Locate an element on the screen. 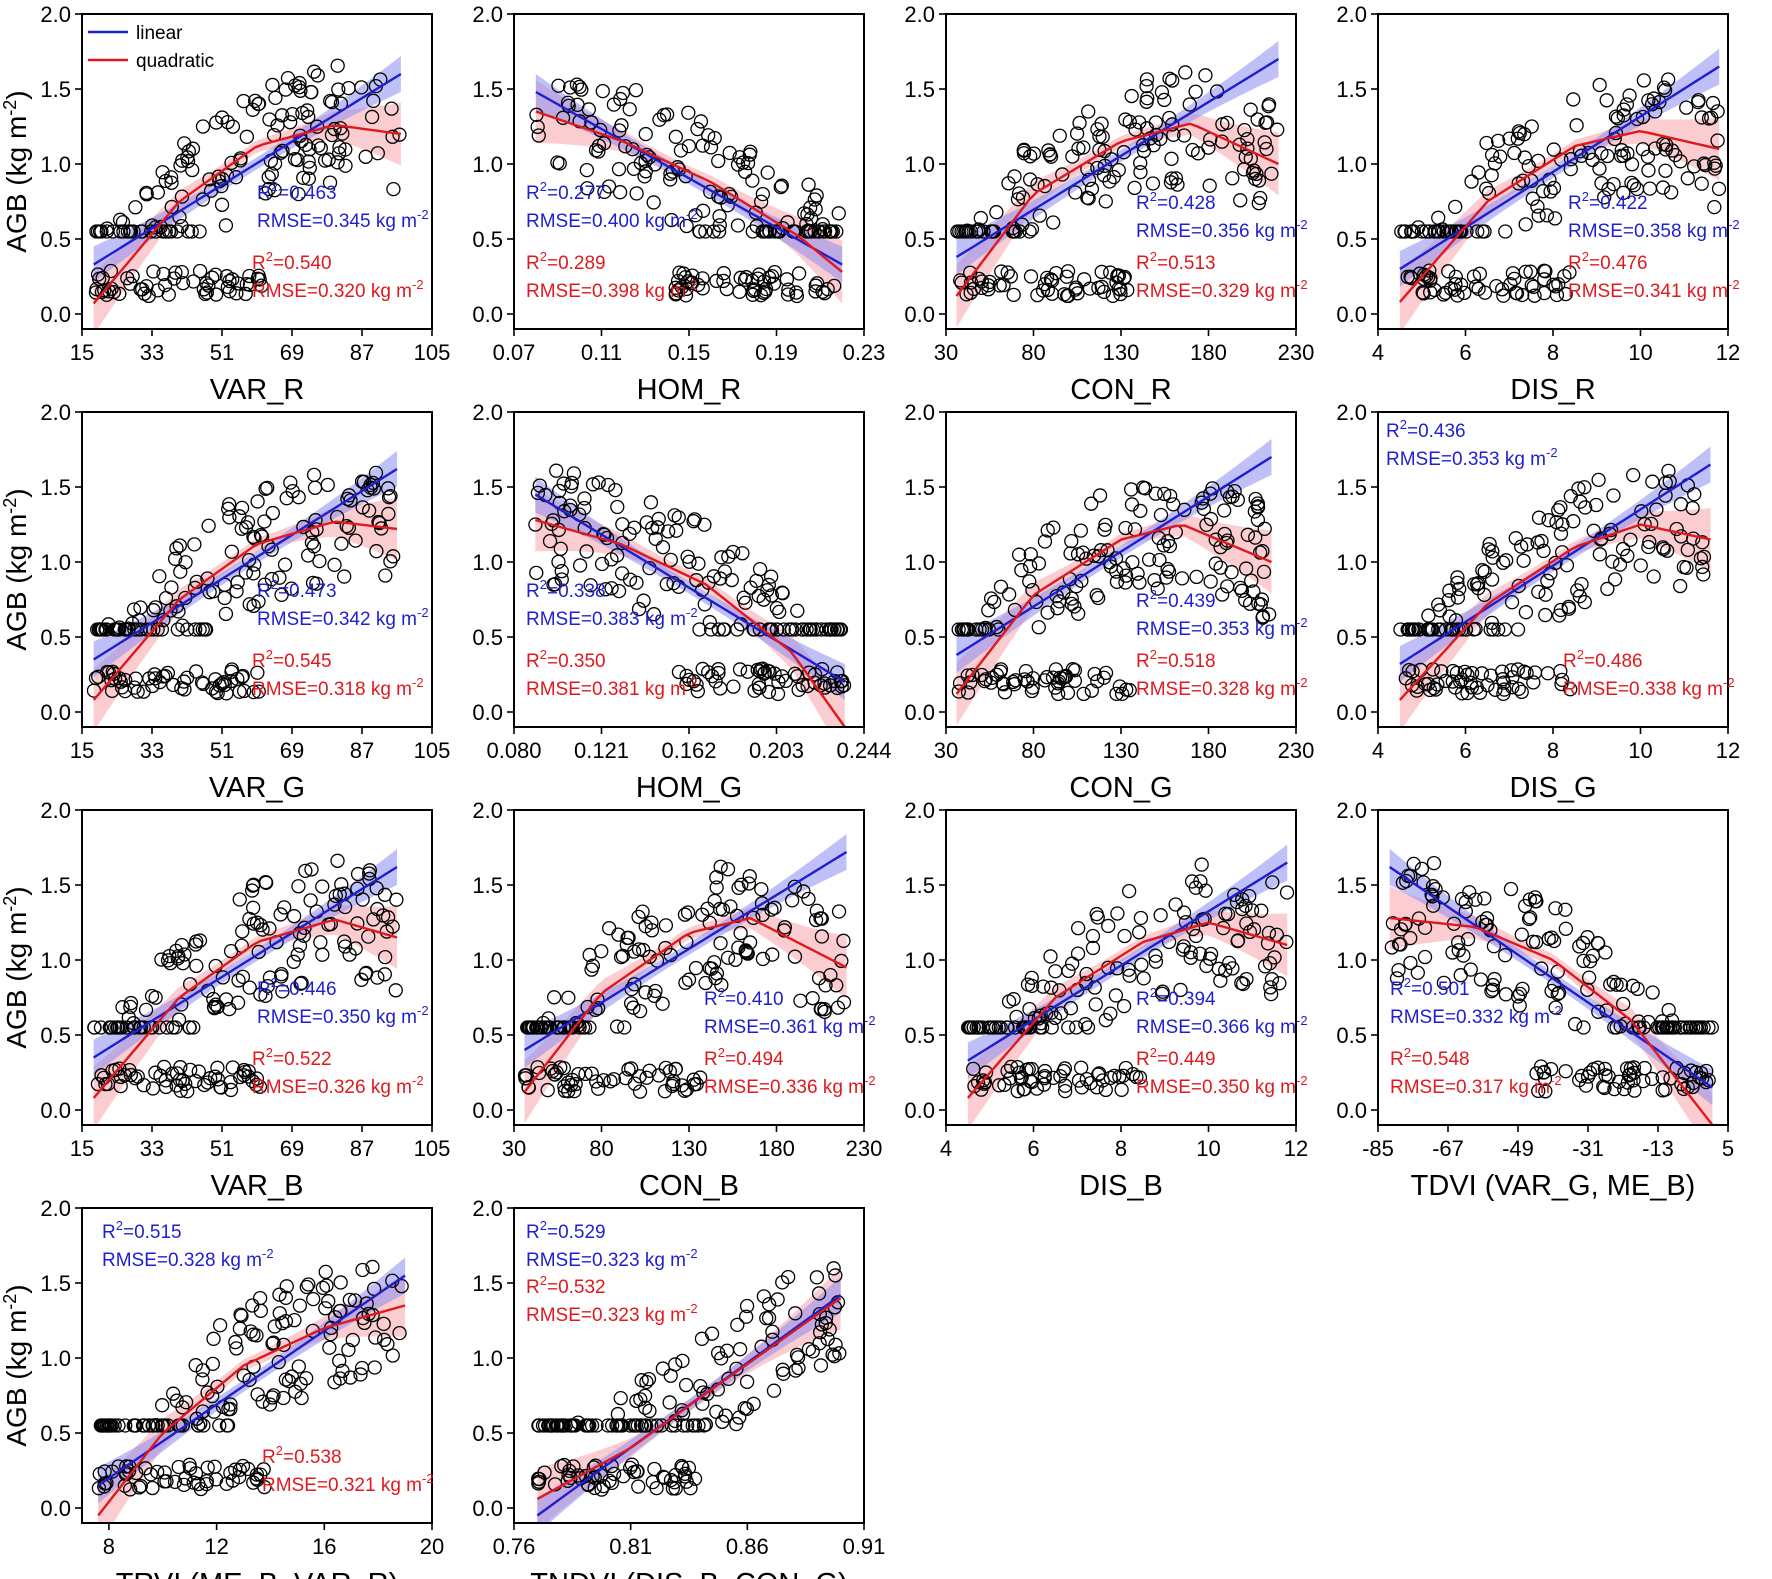 The width and height of the screenshot is (1772, 1579). linear-r2-label: R2=0.439 is located at coordinates (1176, 599).